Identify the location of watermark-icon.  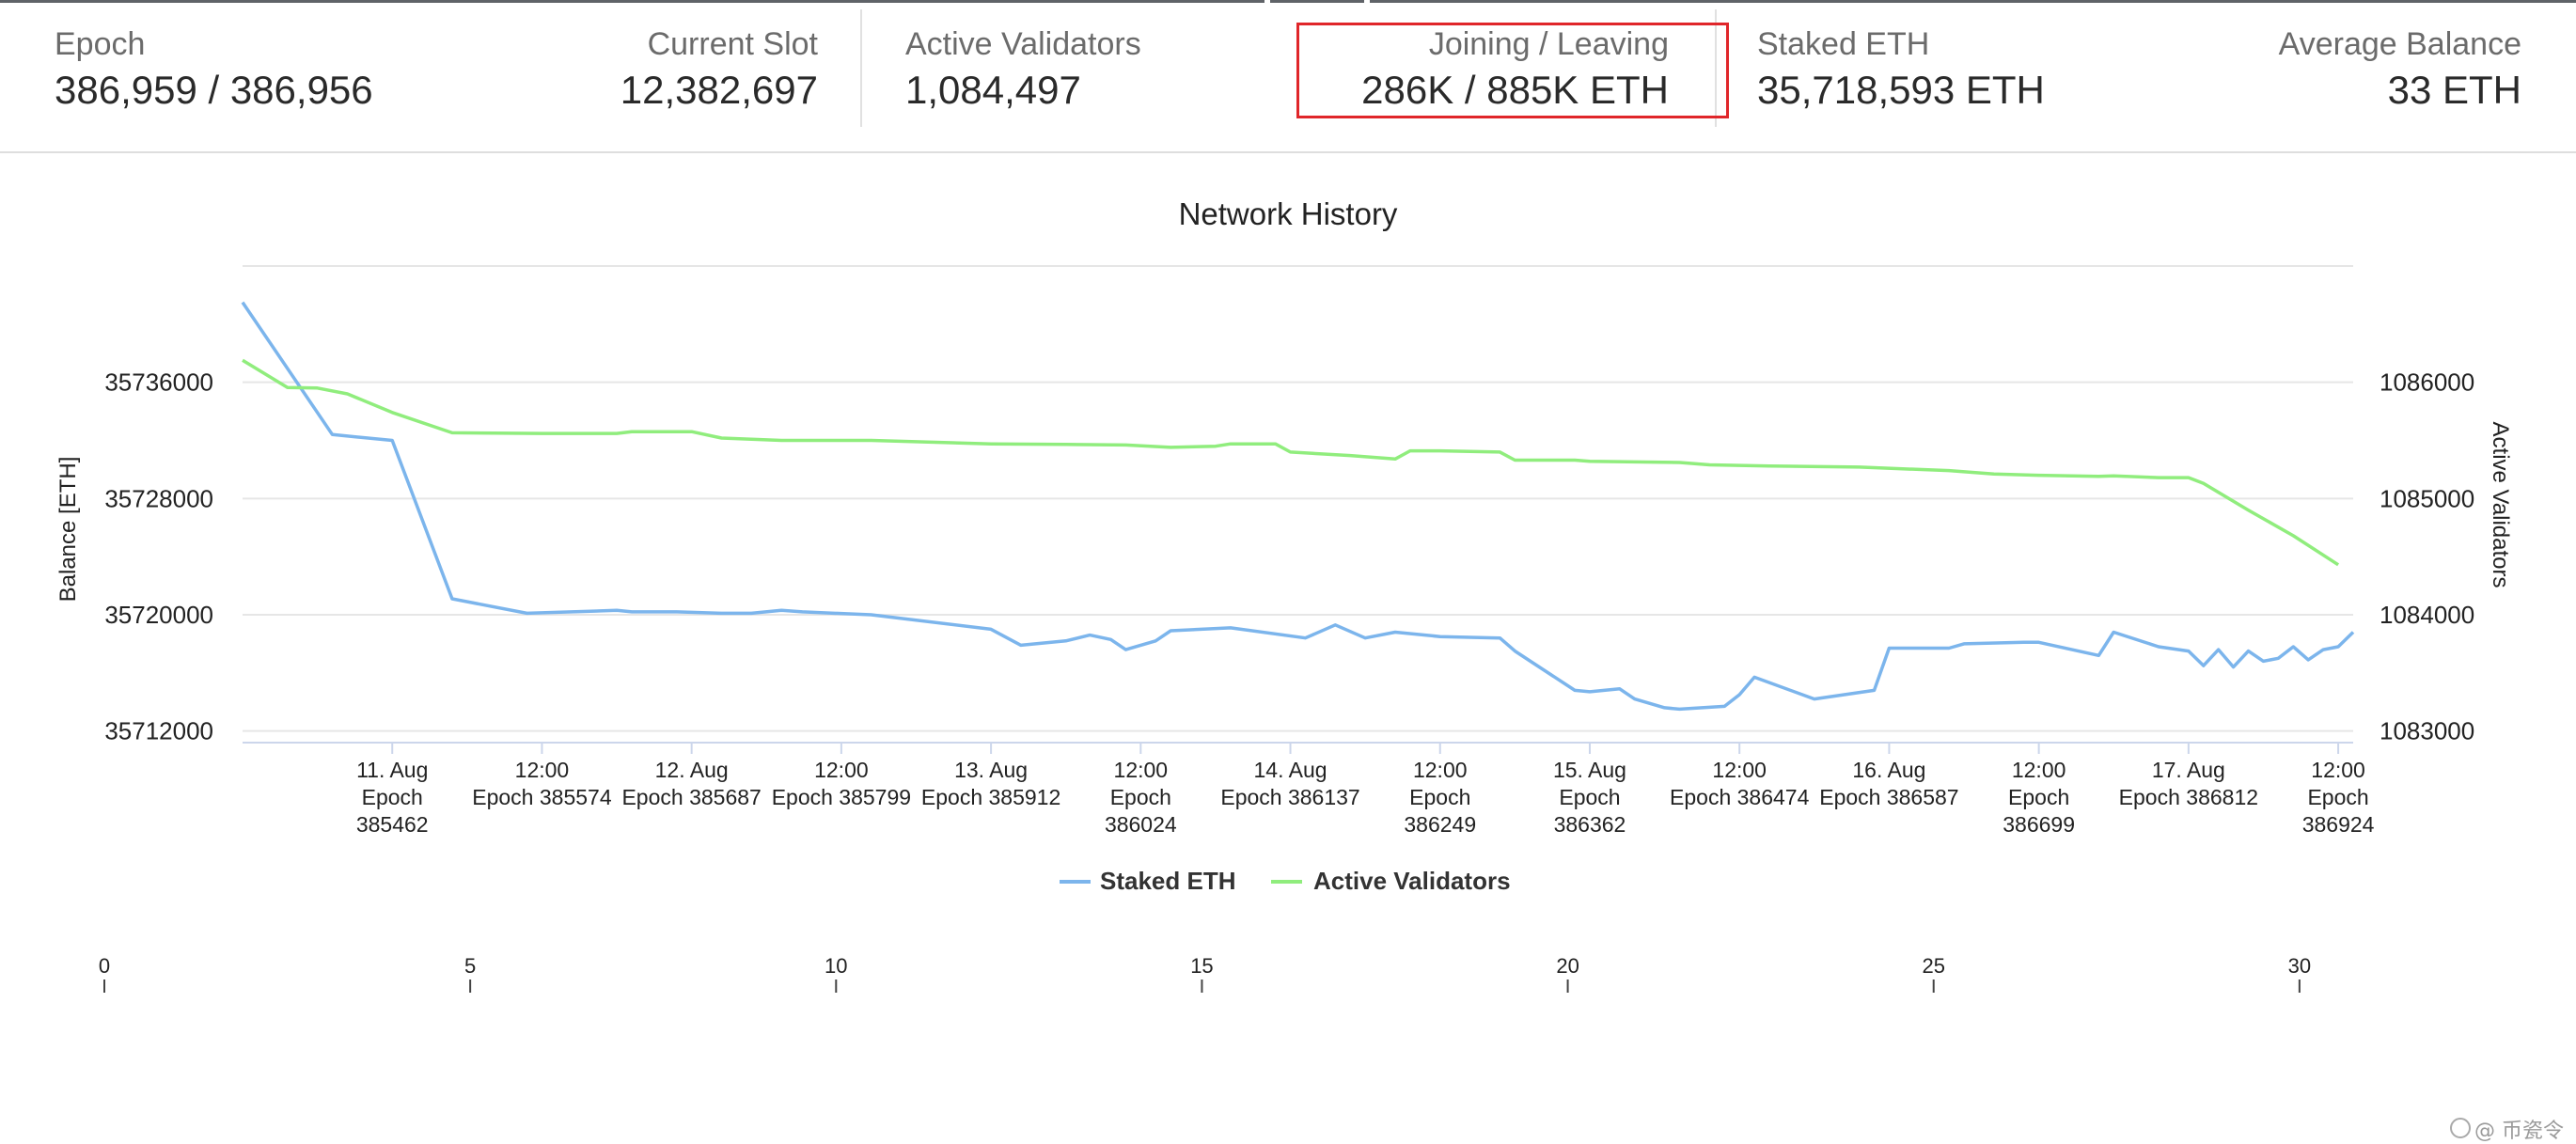
(2461, 1128).